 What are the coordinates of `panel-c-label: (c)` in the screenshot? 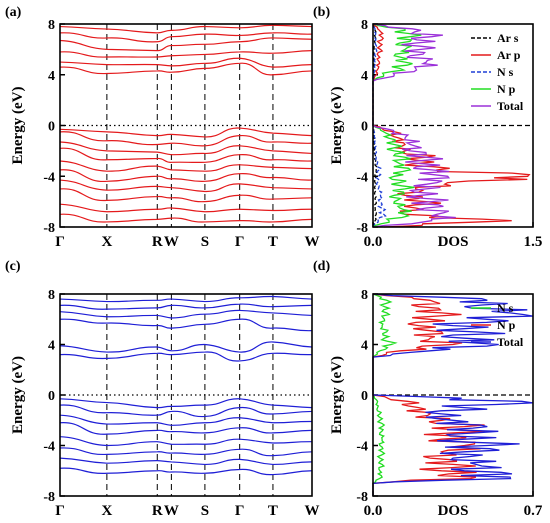 It's located at (13, 266).